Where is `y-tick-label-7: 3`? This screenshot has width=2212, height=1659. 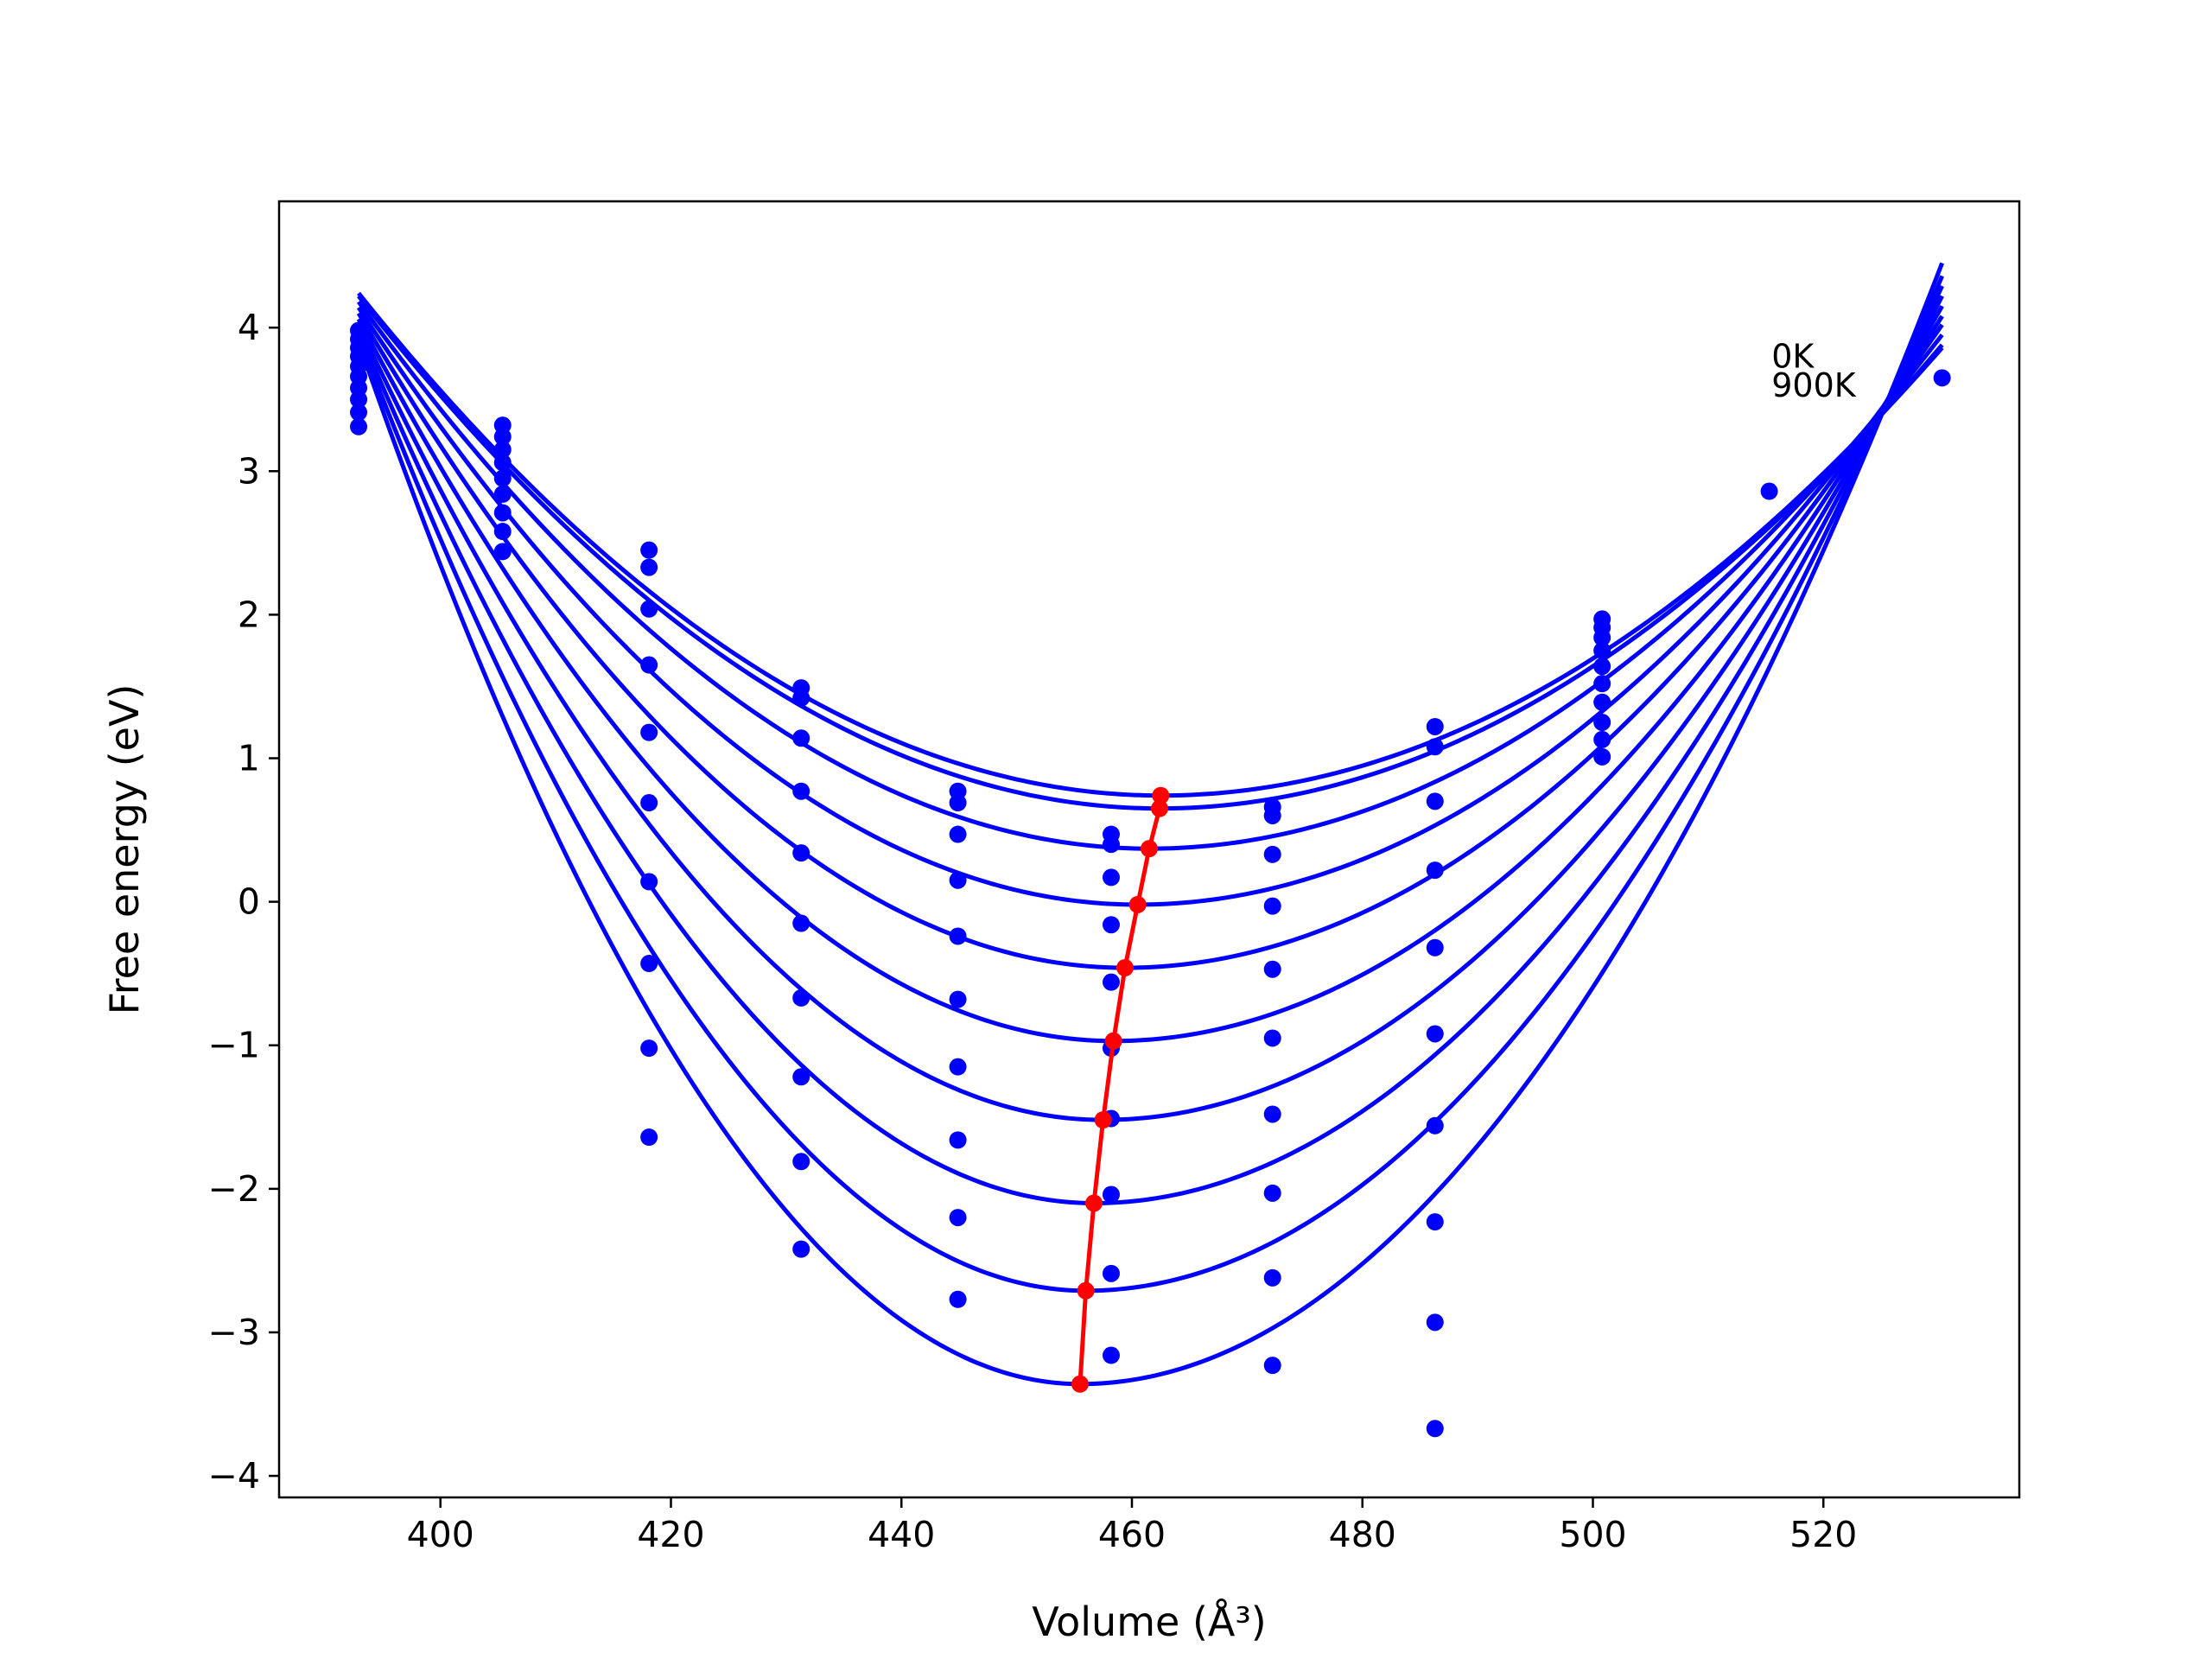 y-tick-label-7: 3 is located at coordinates (249, 471).